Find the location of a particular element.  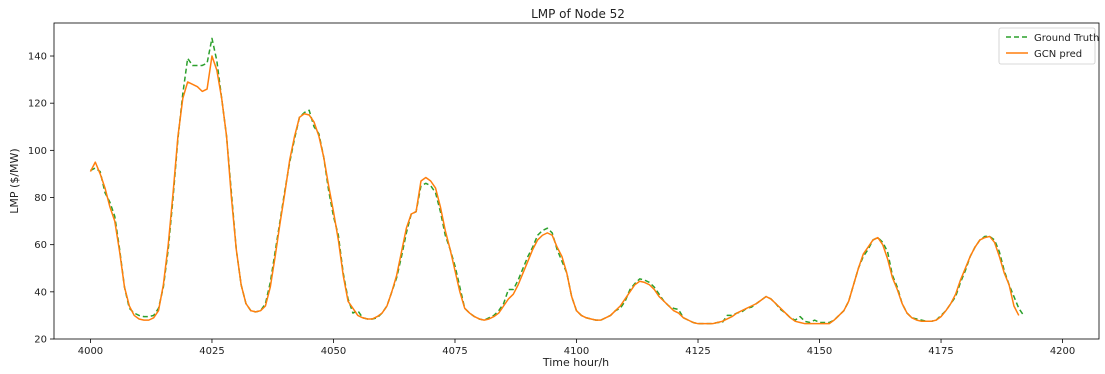

y-tick-label: 80 is located at coordinates (40, 198).